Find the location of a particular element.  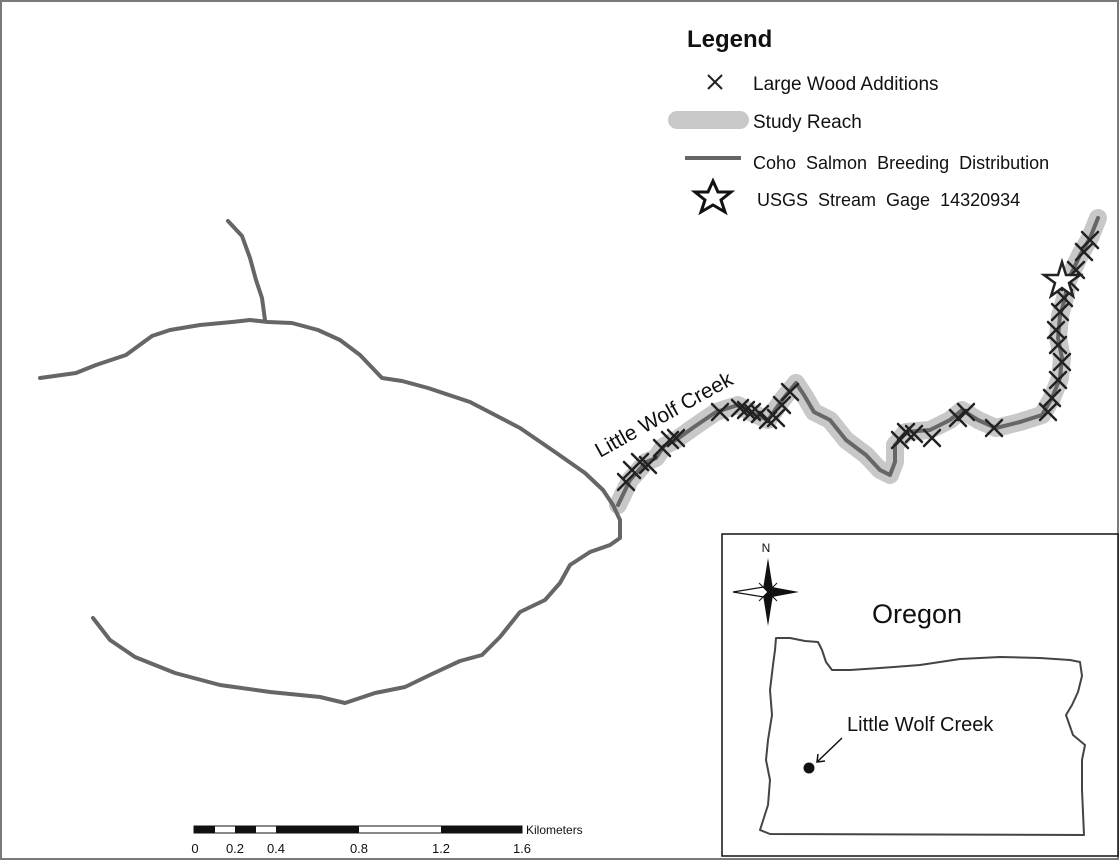

north-label: N is located at coordinates (766, 548).